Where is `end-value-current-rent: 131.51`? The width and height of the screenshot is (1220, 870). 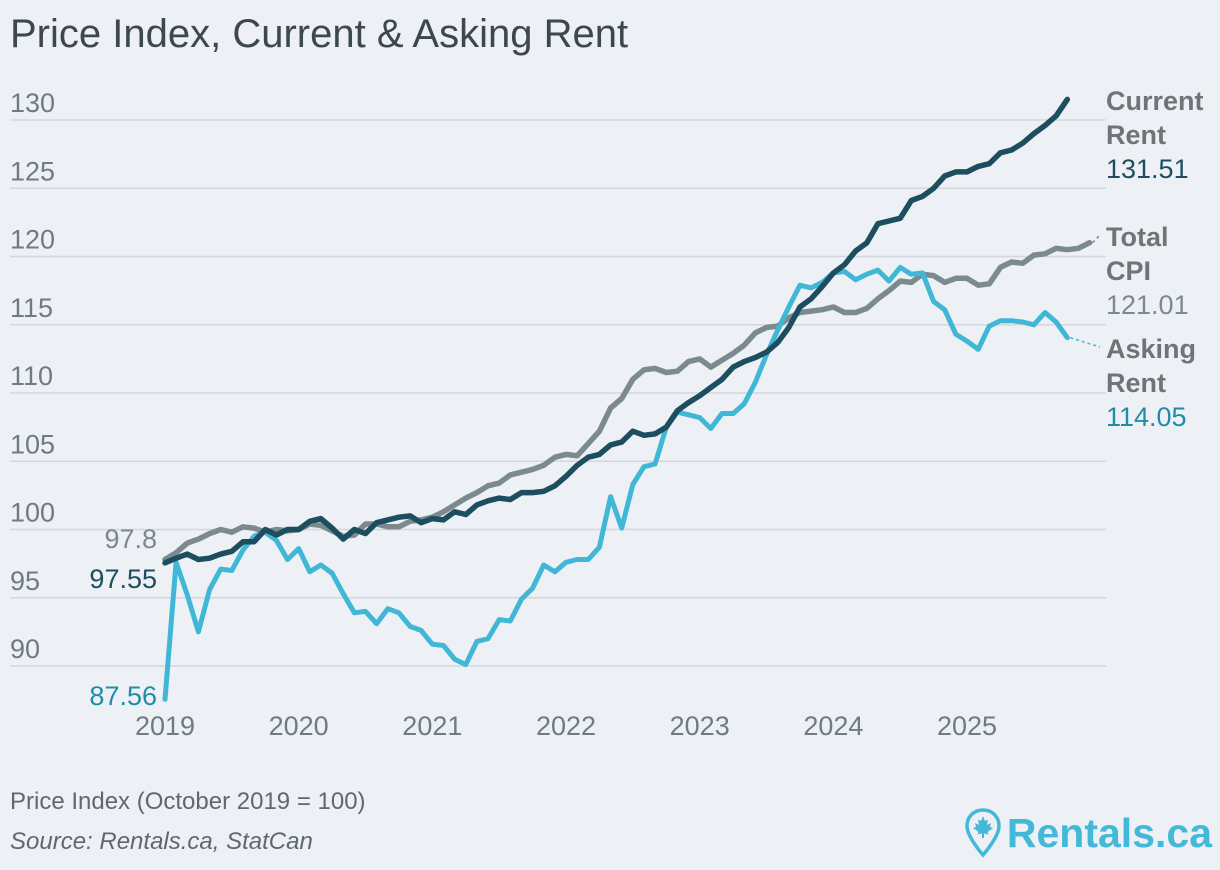
end-value-current-rent: 131.51 is located at coordinates (1147, 169).